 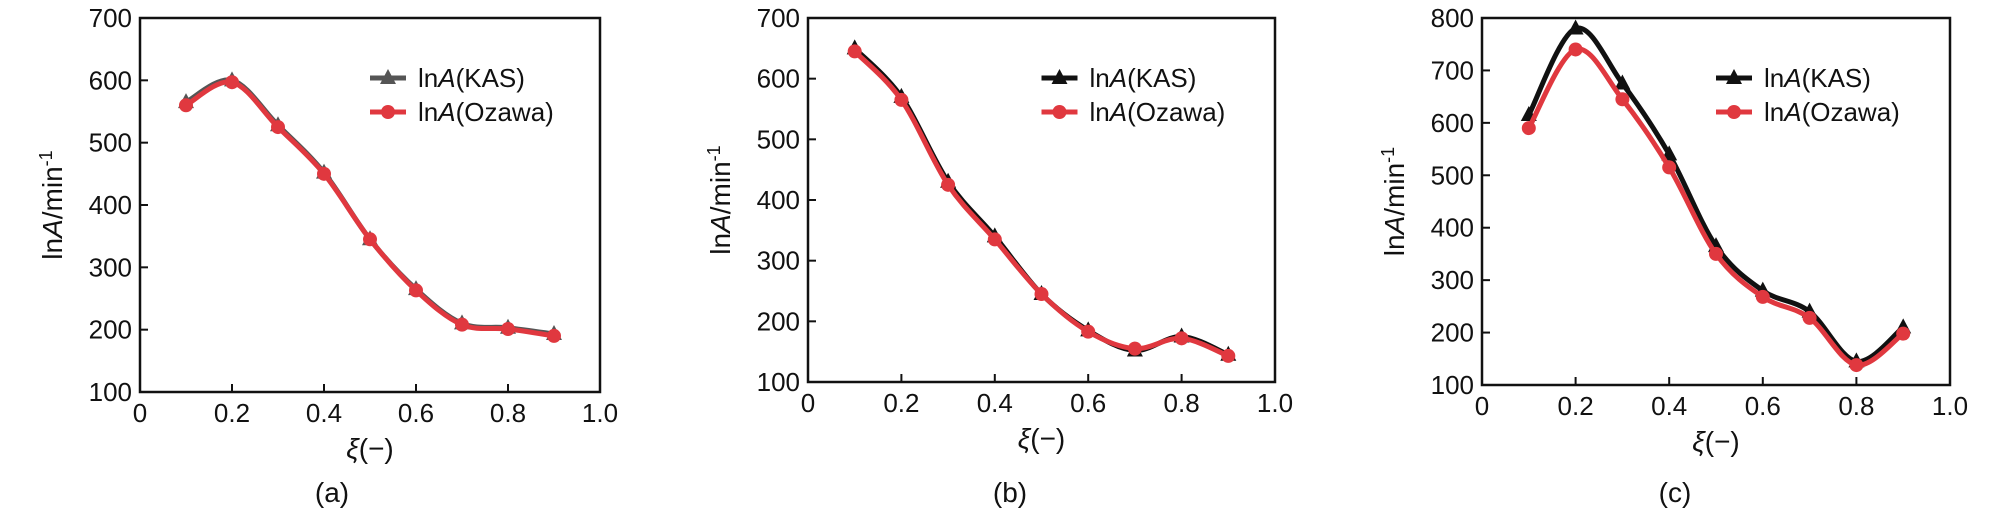 I want to click on y-tick-label: 300, so click(x=778, y=261).